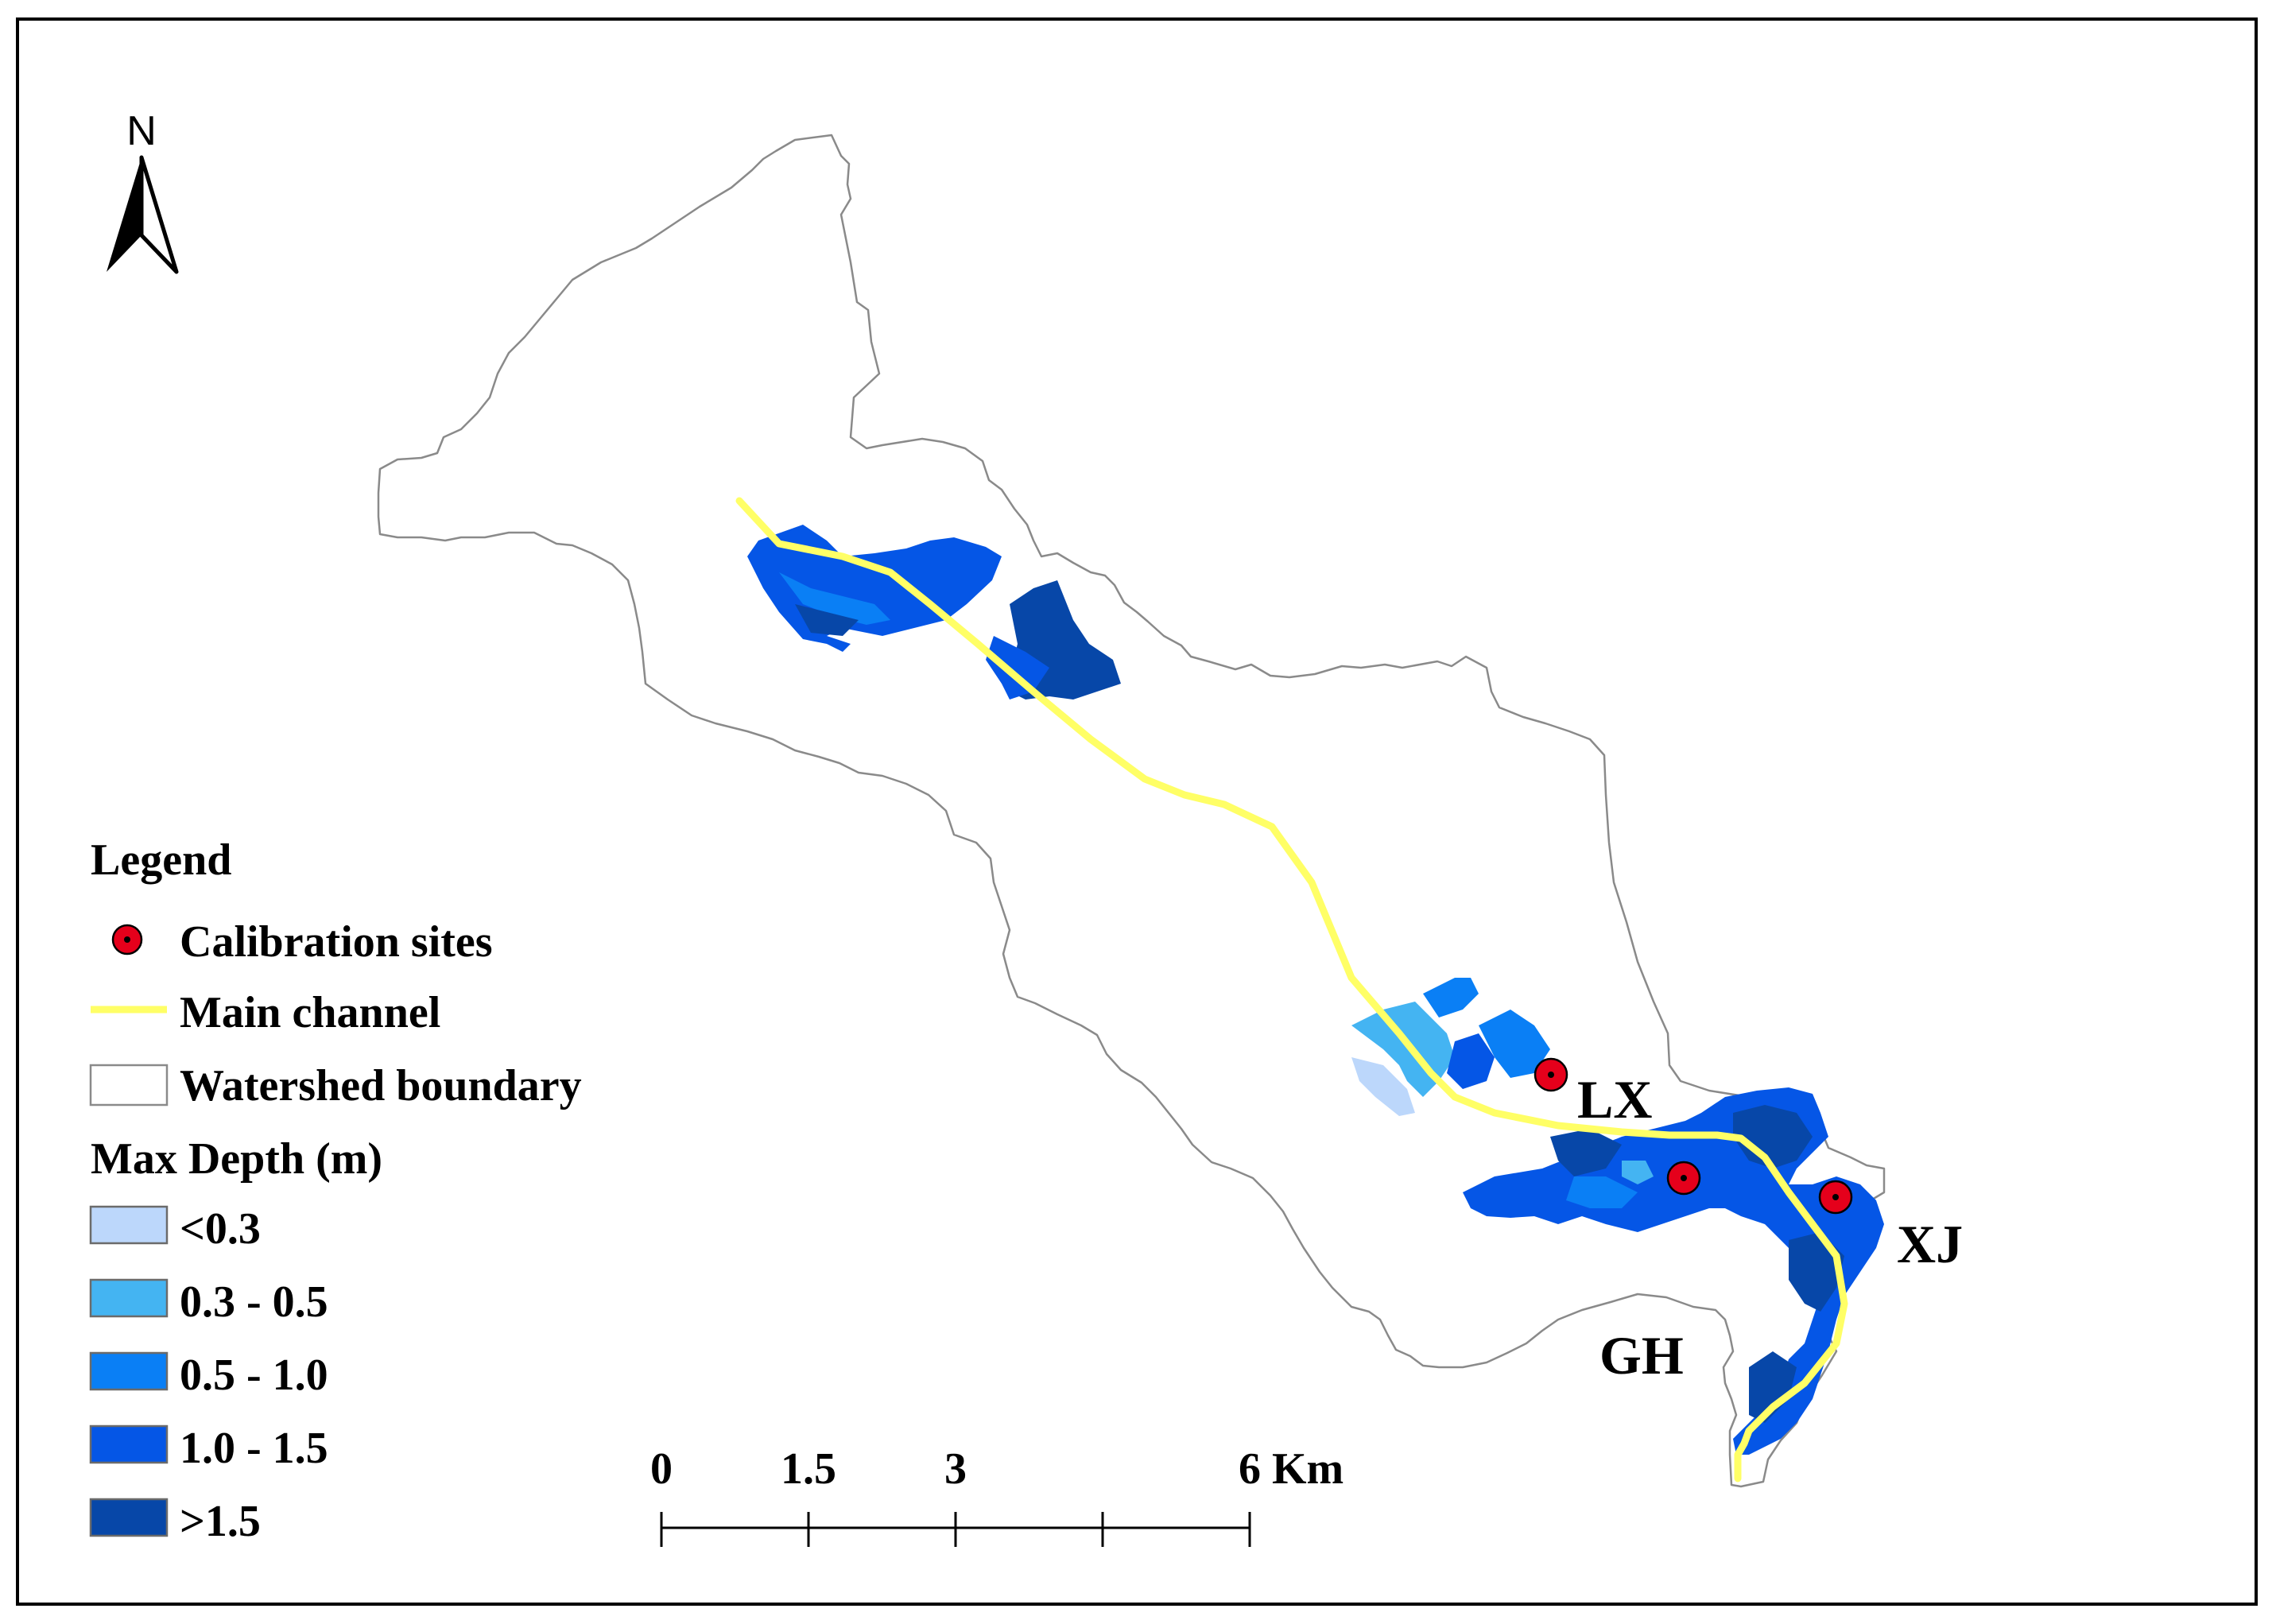  What do you see at coordinates (1614, 1099) in the screenshot?
I see `site-label-lx: LX` at bounding box center [1614, 1099].